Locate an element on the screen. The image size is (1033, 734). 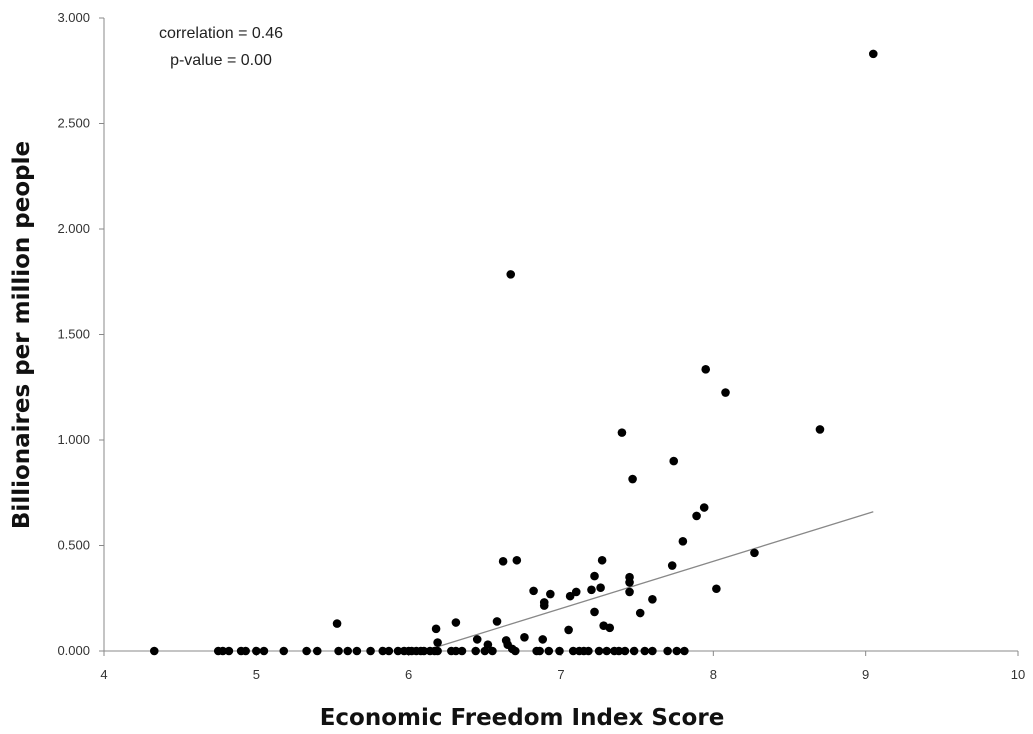
x-tick-label: 6 is located at coordinates (408, 674).